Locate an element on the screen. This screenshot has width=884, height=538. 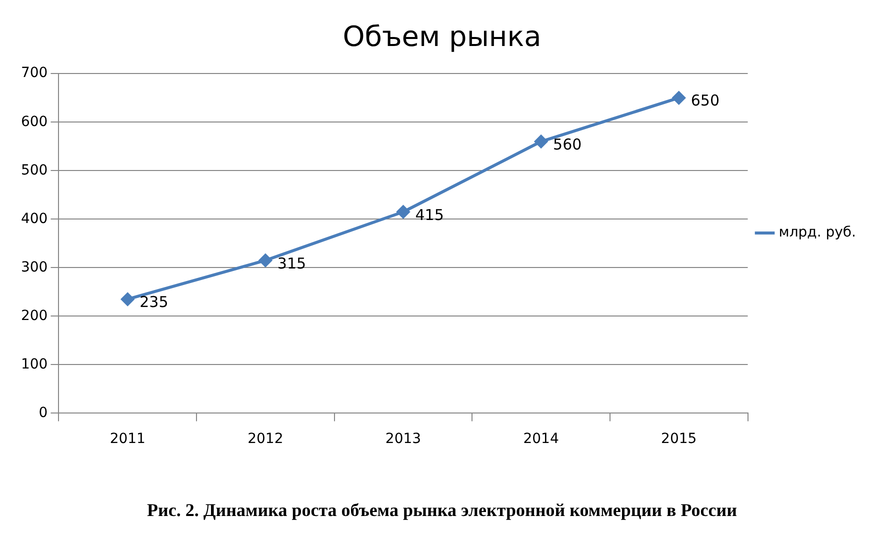
data-label: 415 is located at coordinates (429, 215).